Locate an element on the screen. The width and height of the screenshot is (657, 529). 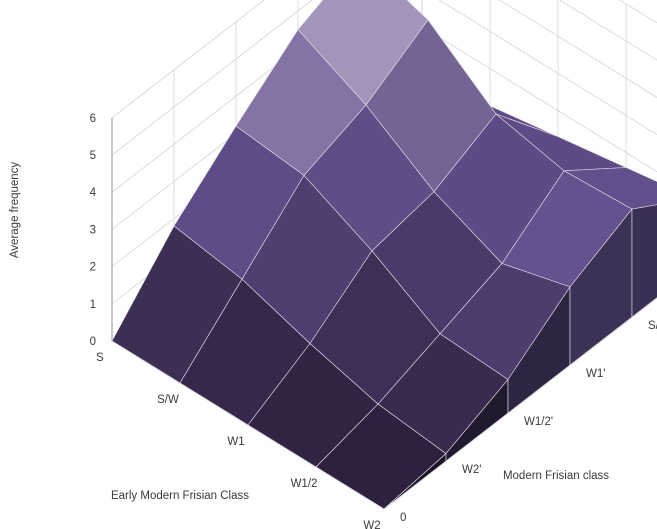
x-tick-label: S/W is located at coordinates (168, 400).